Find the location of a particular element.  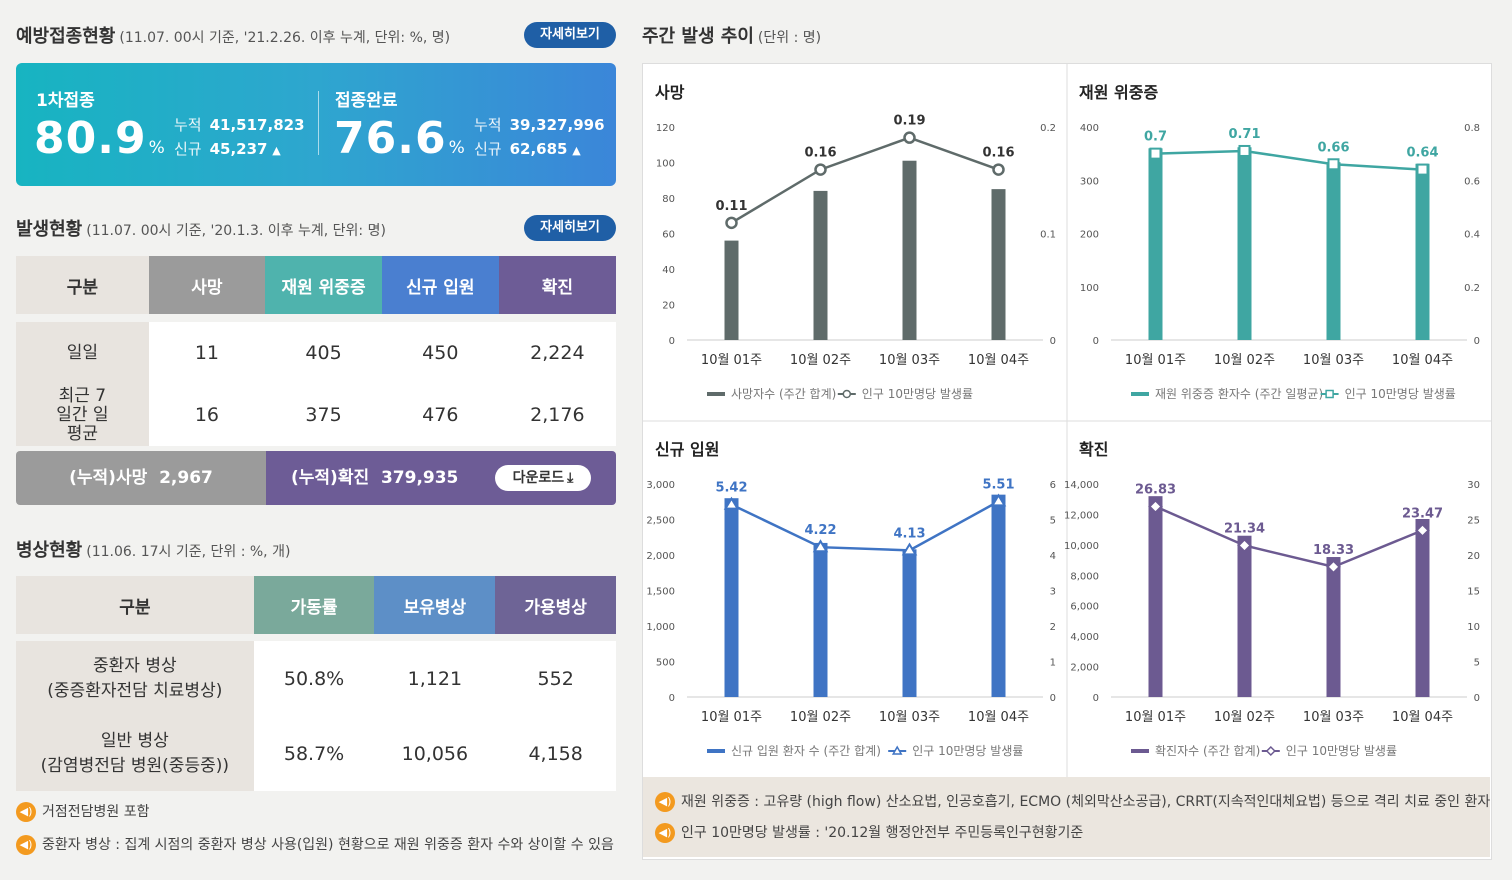

beds-note: ◀) 거점전담병원 포함 is located at coordinates (83, 811).